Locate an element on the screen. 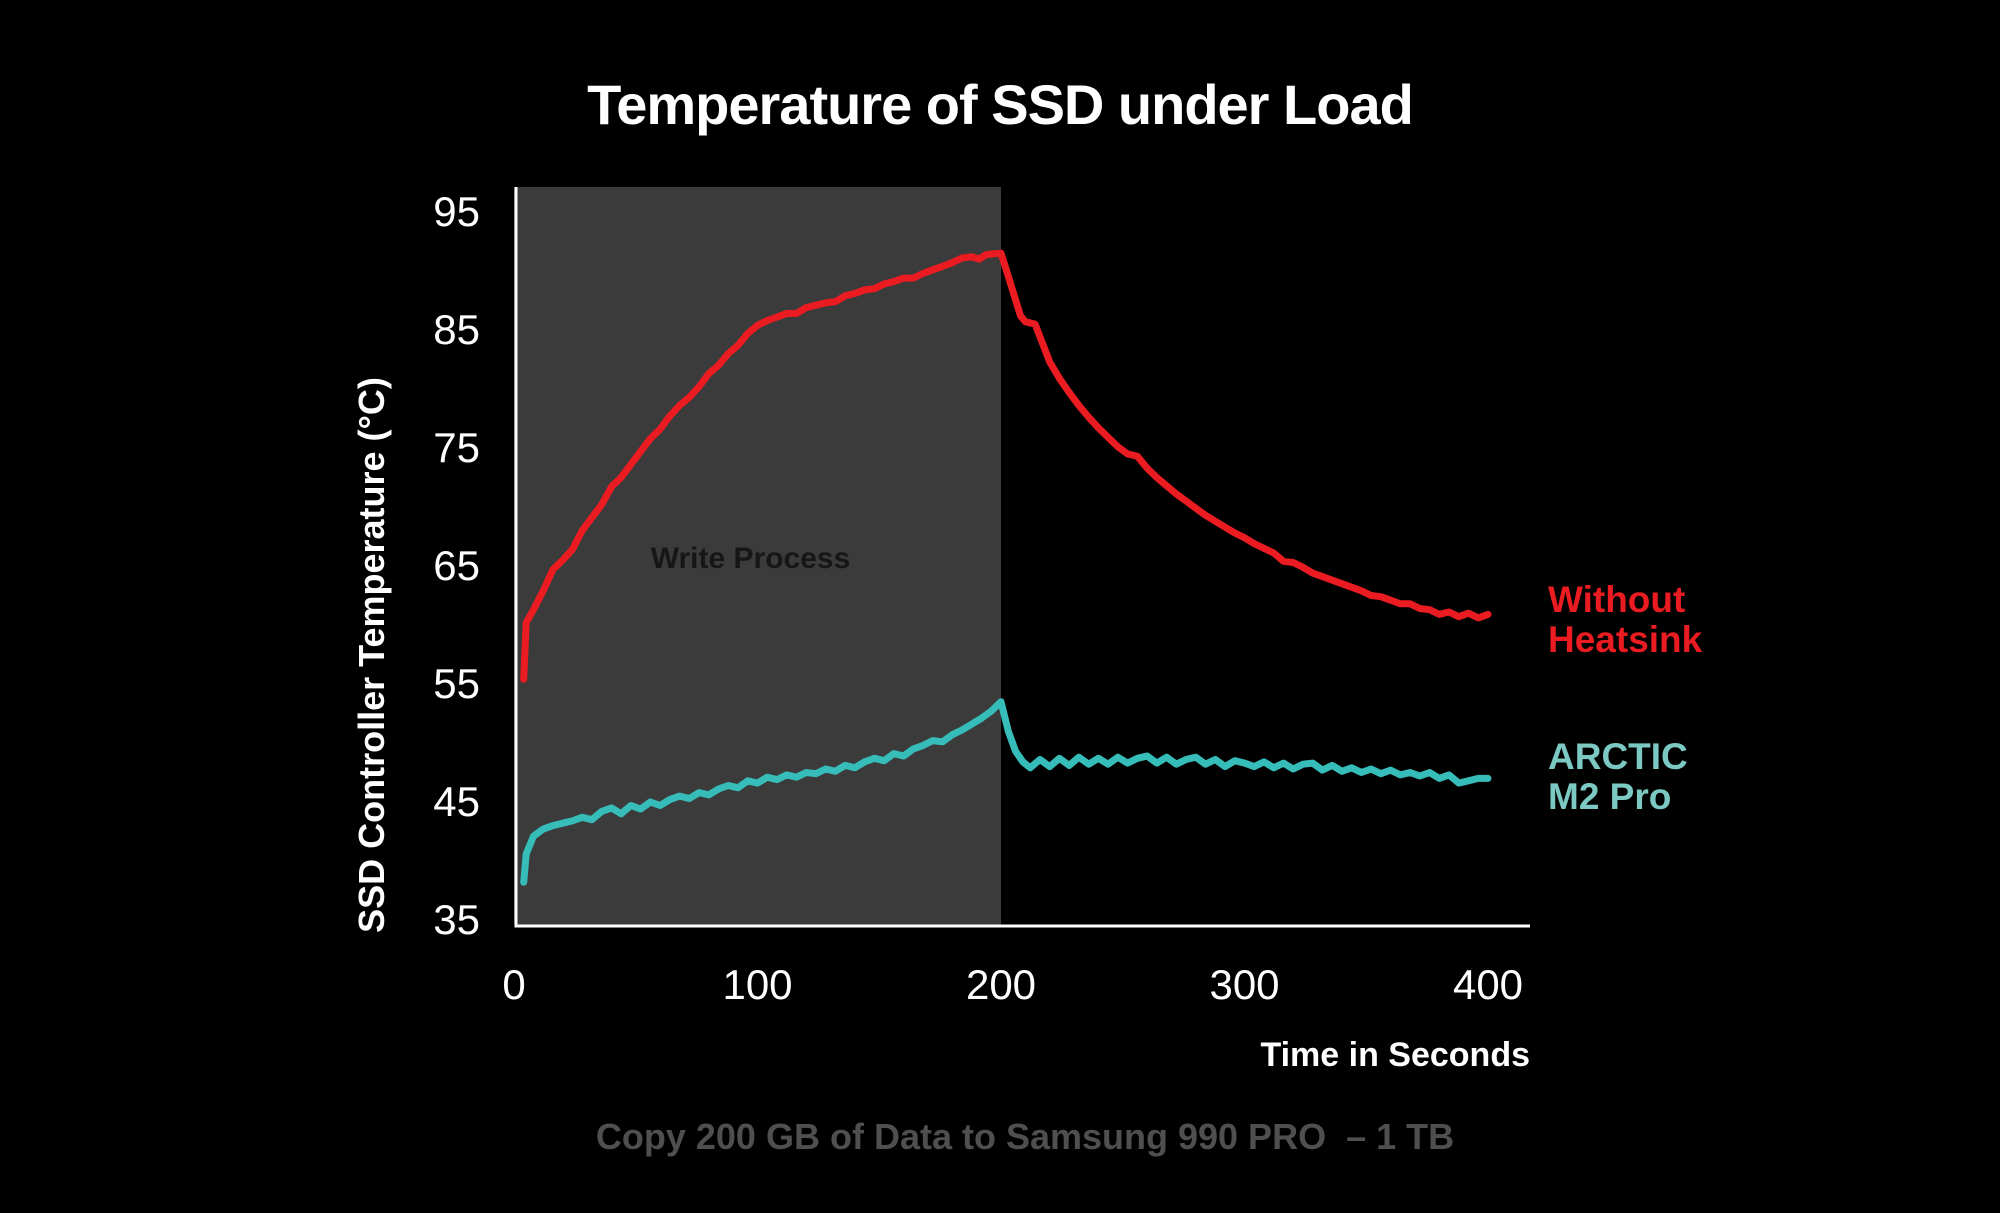  y-tick-label-45: 45 is located at coordinates (456, 801).